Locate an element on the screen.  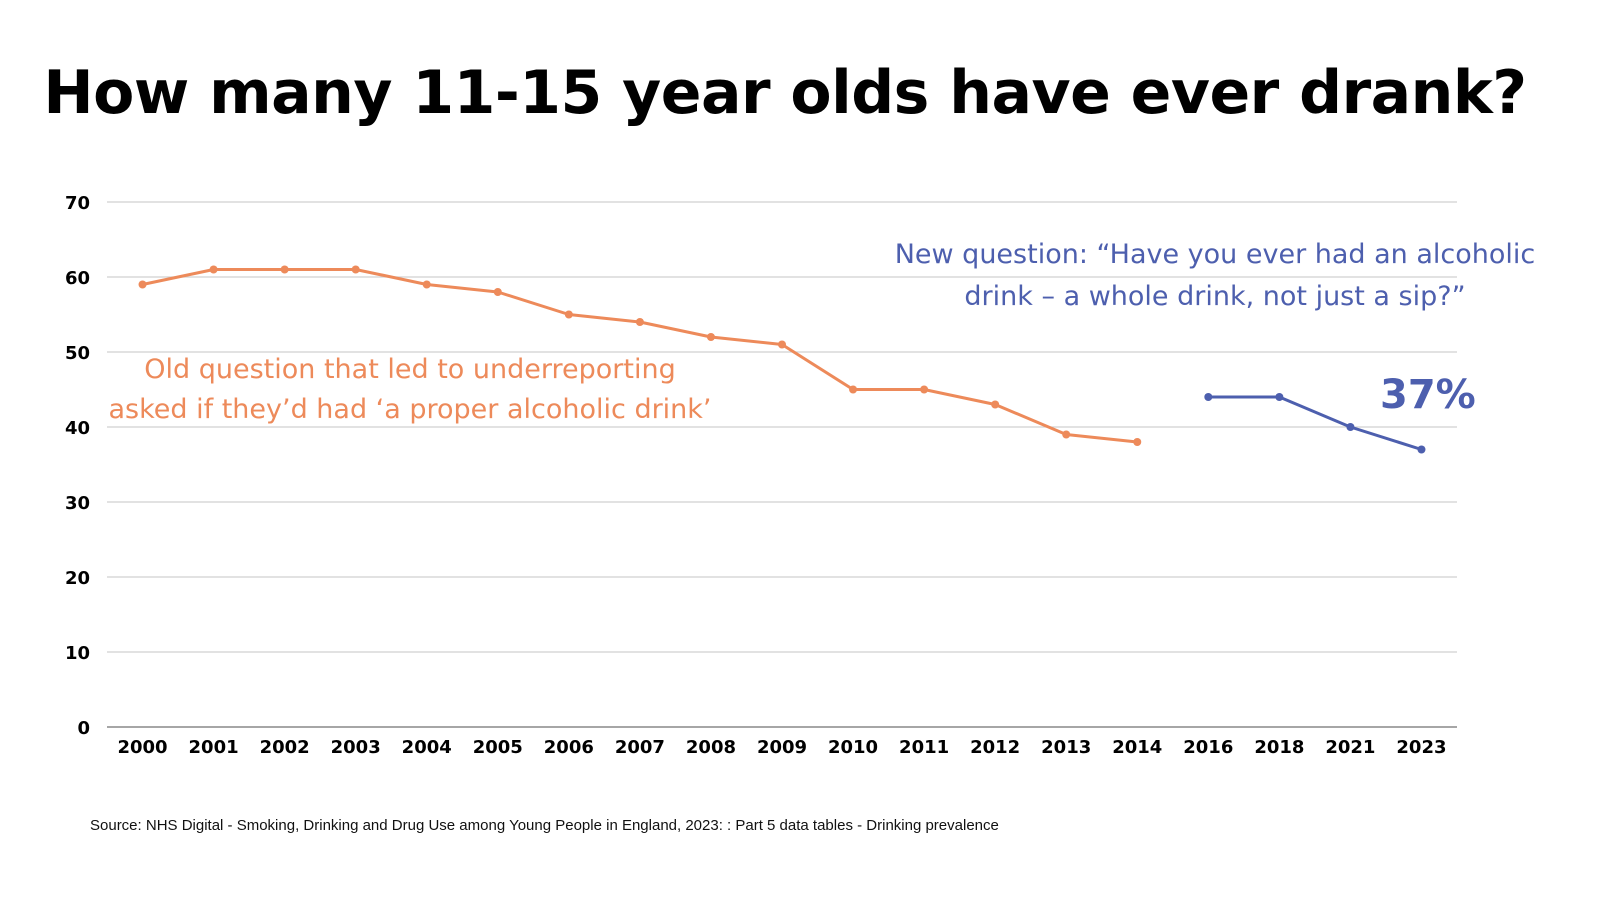
series-old-question is located at coordinates (640, 355).